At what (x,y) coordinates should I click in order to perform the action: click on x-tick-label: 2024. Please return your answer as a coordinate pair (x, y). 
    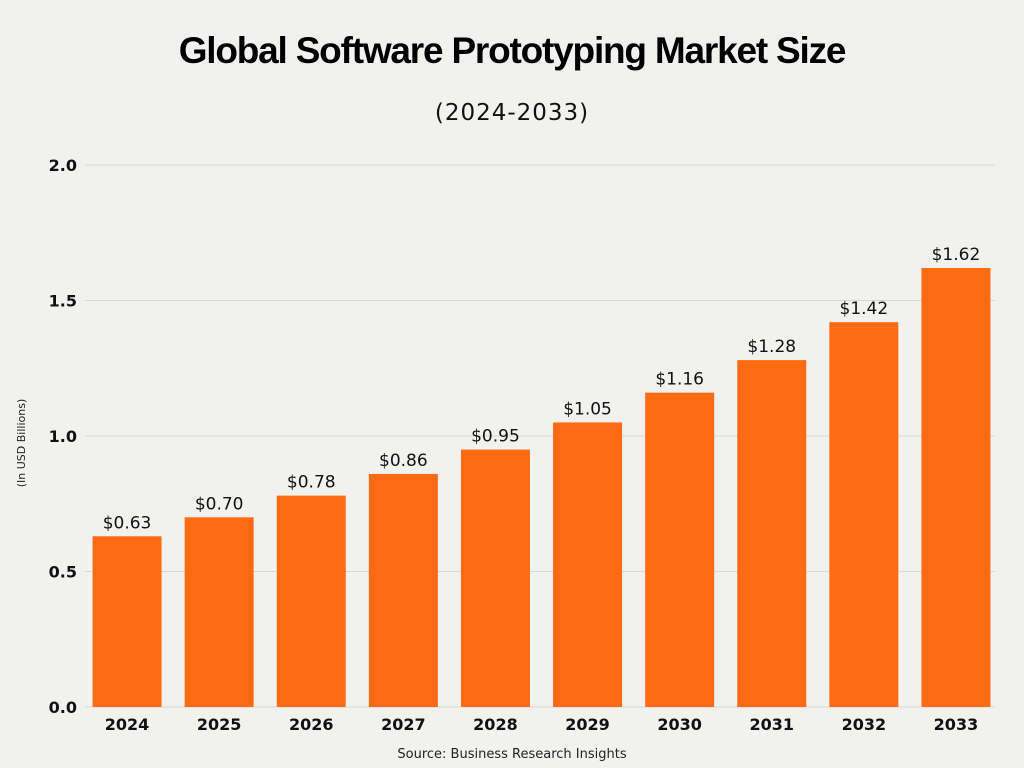
    Looking at the image, I should click on (127, 724).